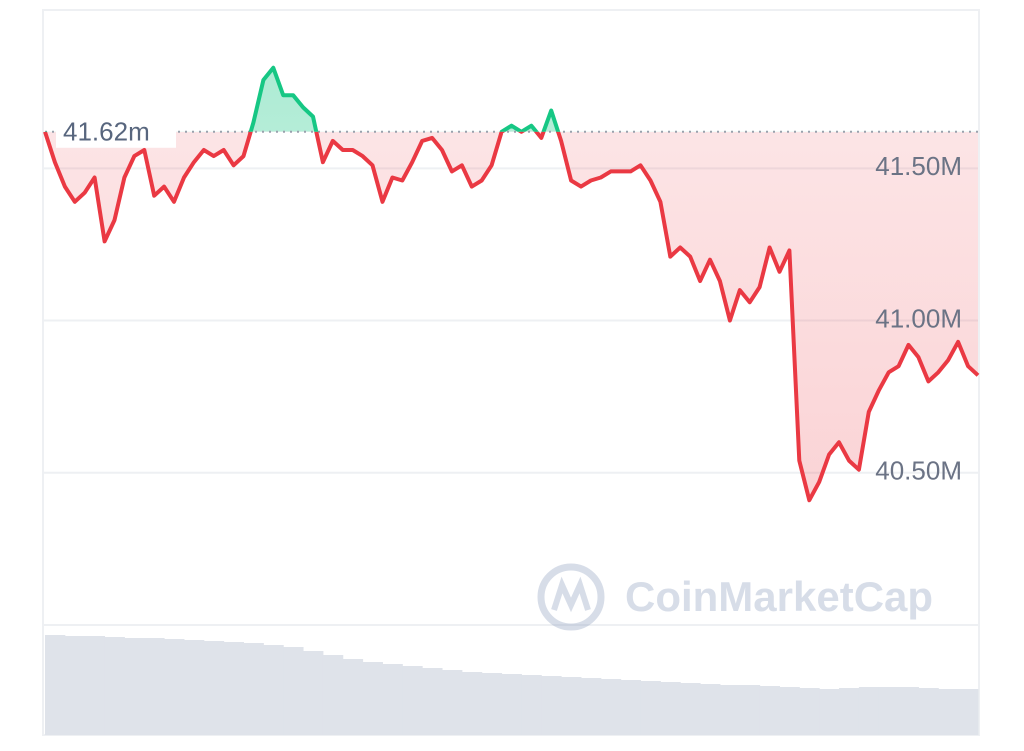 This screenshot has height=751, width=1024. What do you see at coordinates (918, 471) in the screenshot?
I see `y-tick-label: 40.50M` at bounding box center [918, 471].